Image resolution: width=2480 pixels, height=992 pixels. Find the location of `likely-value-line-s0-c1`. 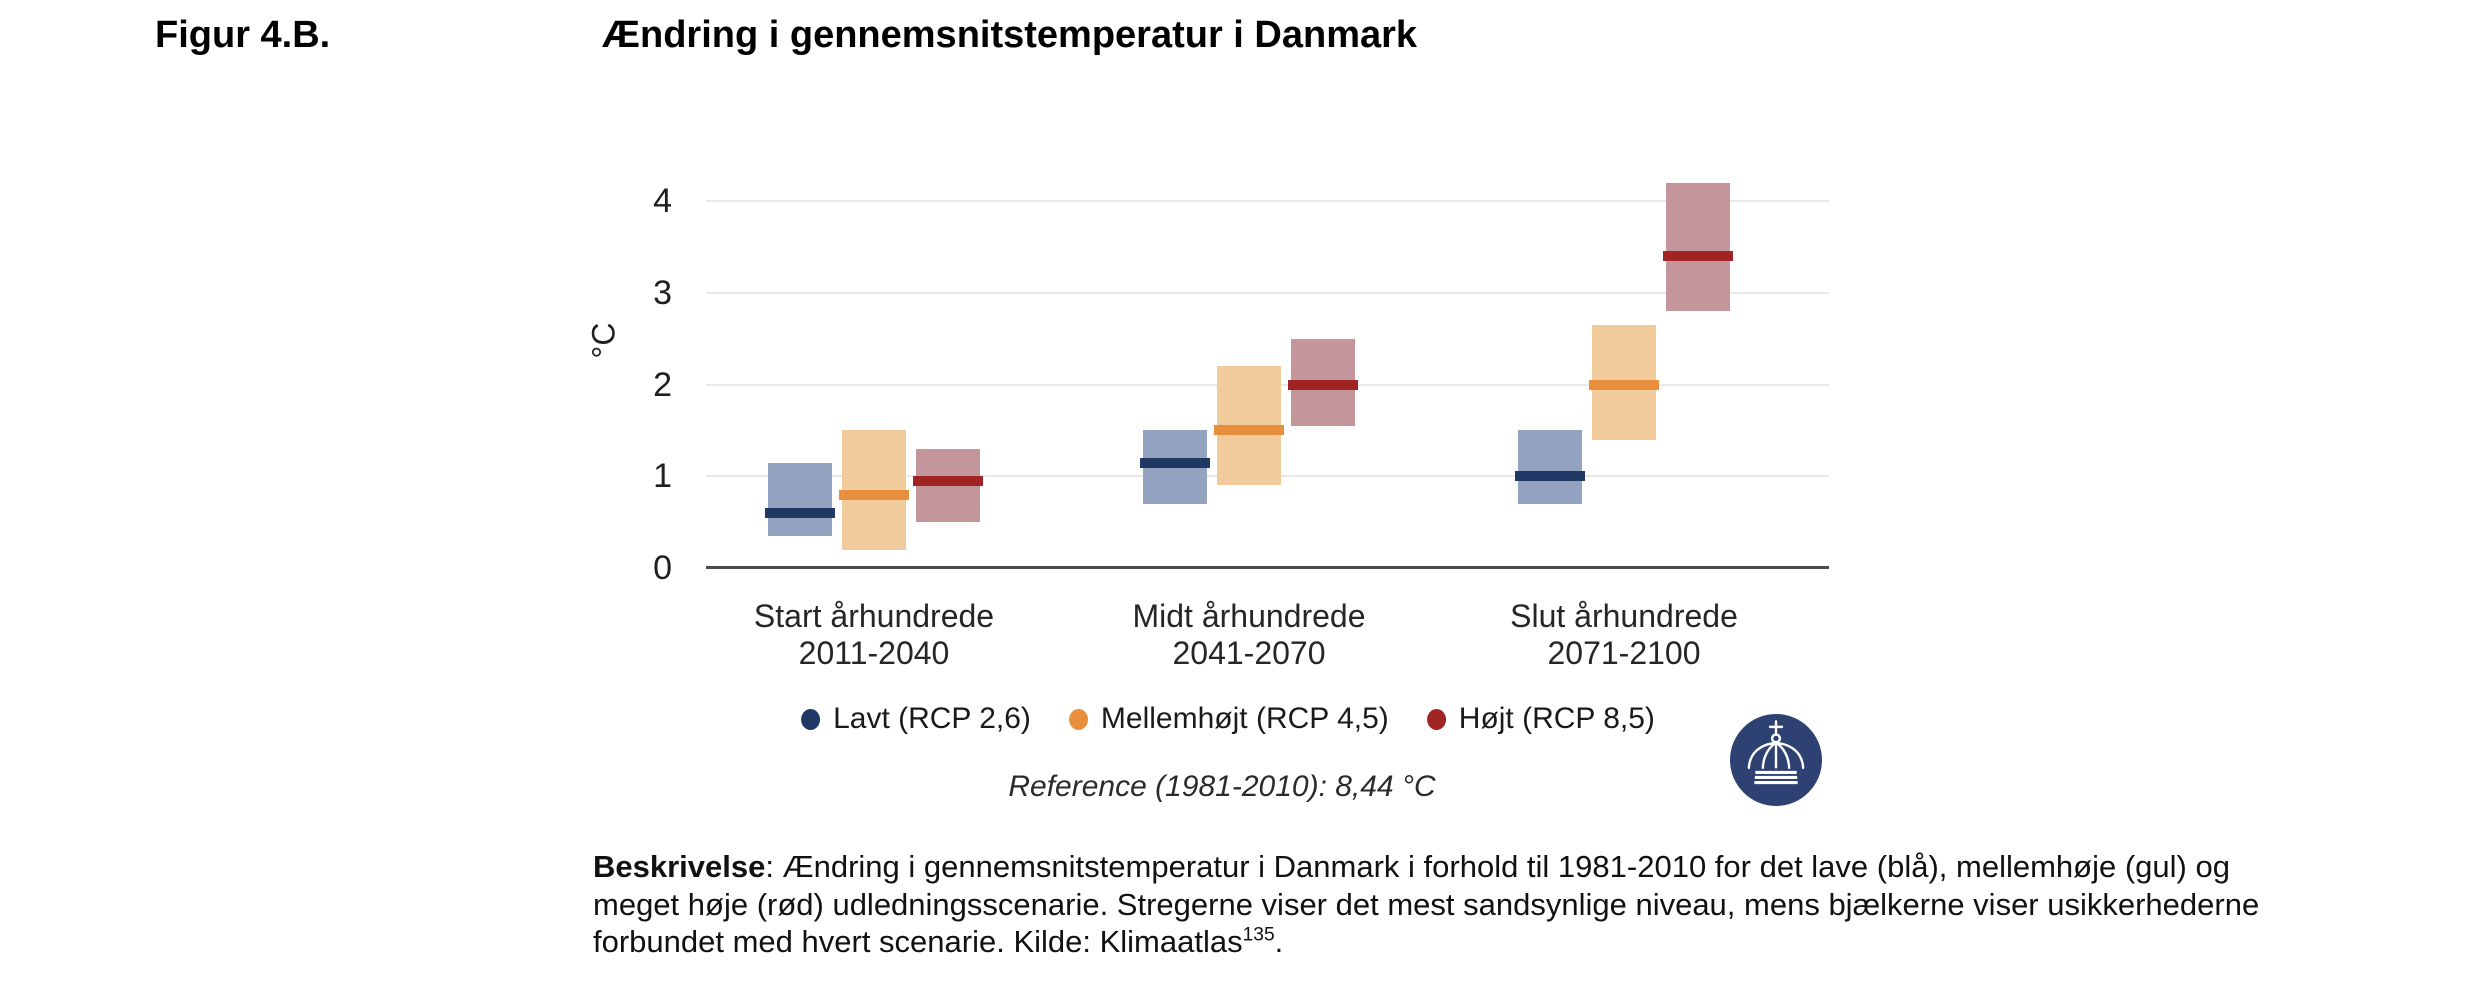

likely-value-line-s0-c1 is located at coordinates (1175, 462).